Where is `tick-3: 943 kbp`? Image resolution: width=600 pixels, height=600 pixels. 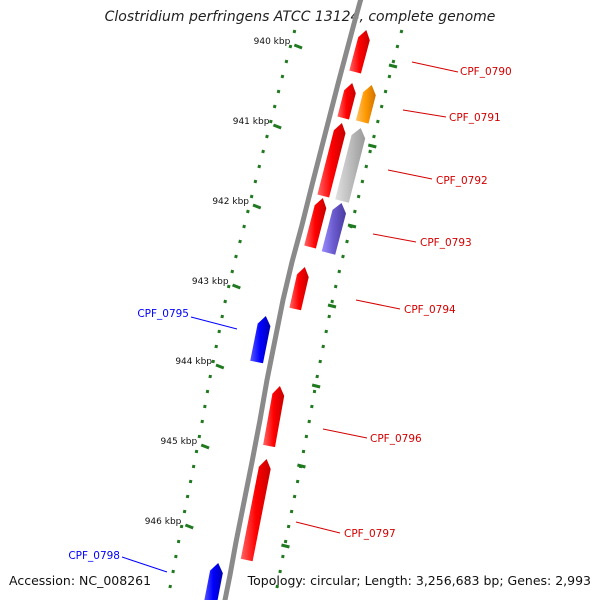
tick-3: 943 kbp is located at coordinates (264, 293).